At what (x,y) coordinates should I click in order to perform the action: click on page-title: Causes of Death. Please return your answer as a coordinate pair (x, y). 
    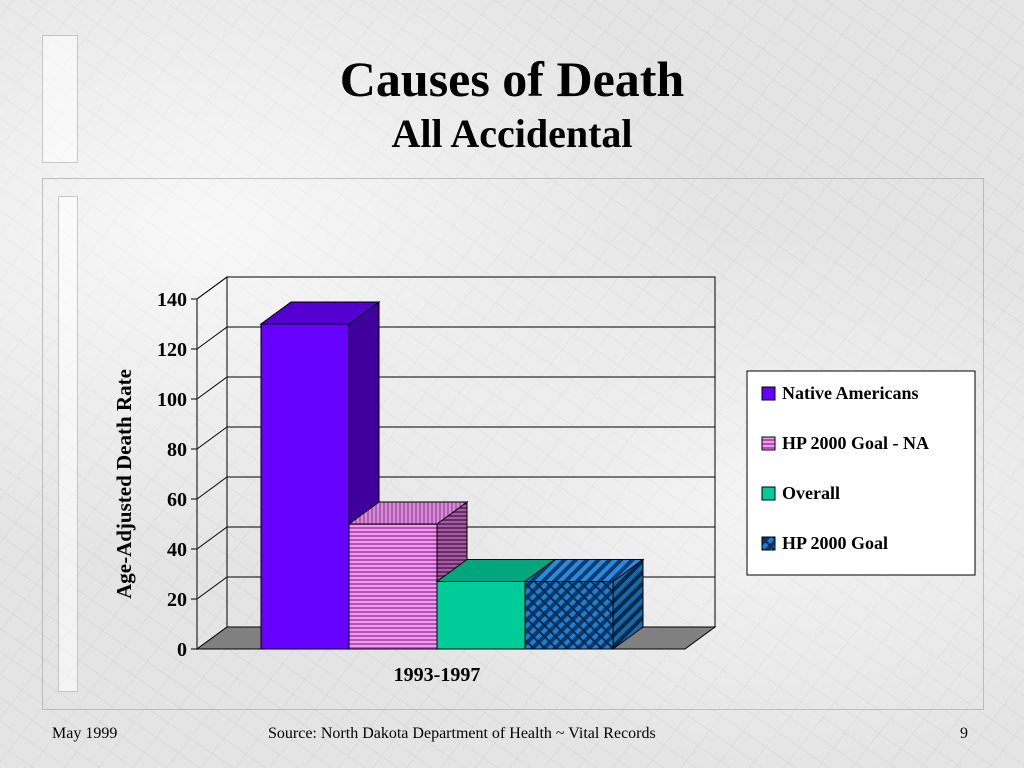
    Looking at the image, I should click on (512, 79).